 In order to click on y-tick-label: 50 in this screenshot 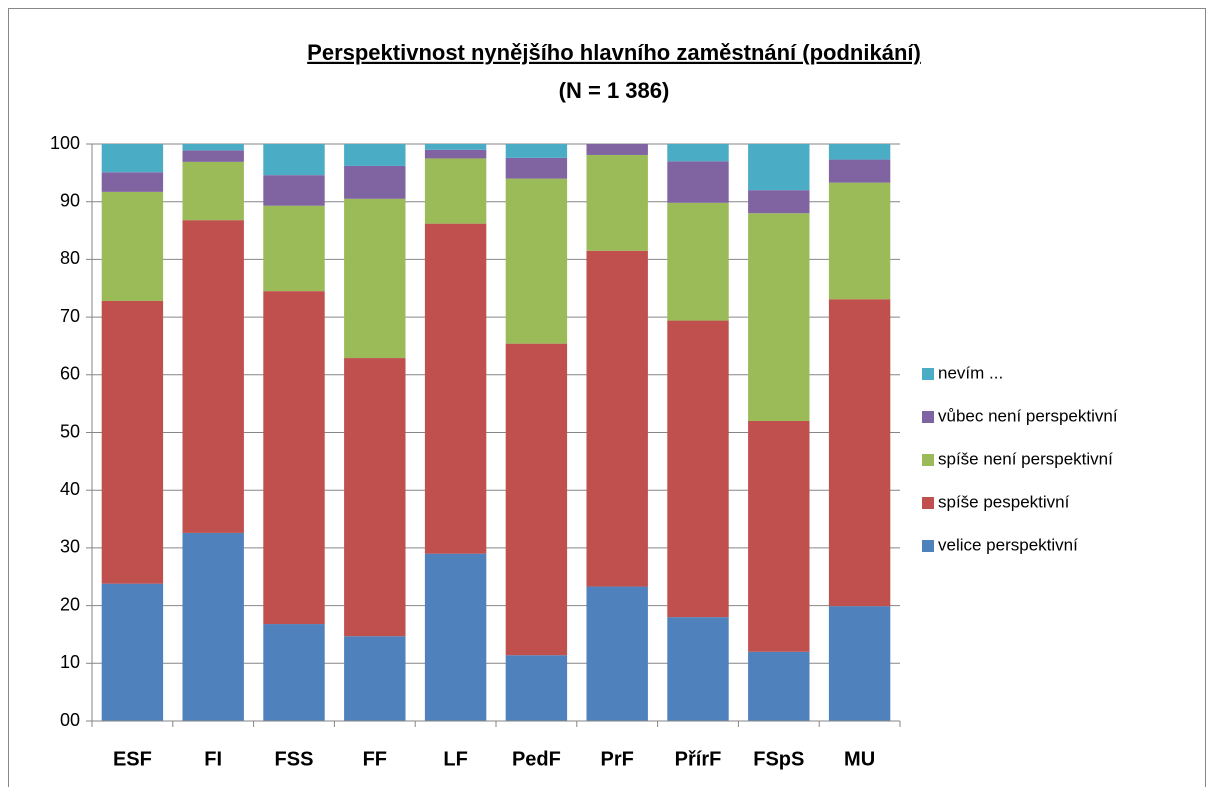, I will do `click(70, 431)`.